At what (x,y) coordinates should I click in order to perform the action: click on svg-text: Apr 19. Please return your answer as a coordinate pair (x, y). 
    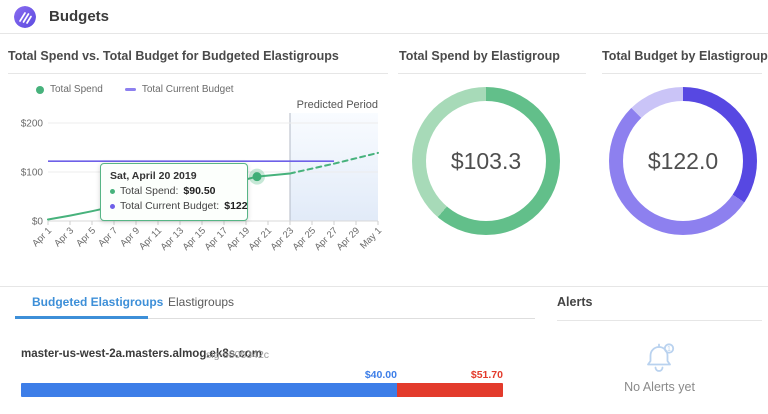
    Looking at the image, I should click on (239, 239).